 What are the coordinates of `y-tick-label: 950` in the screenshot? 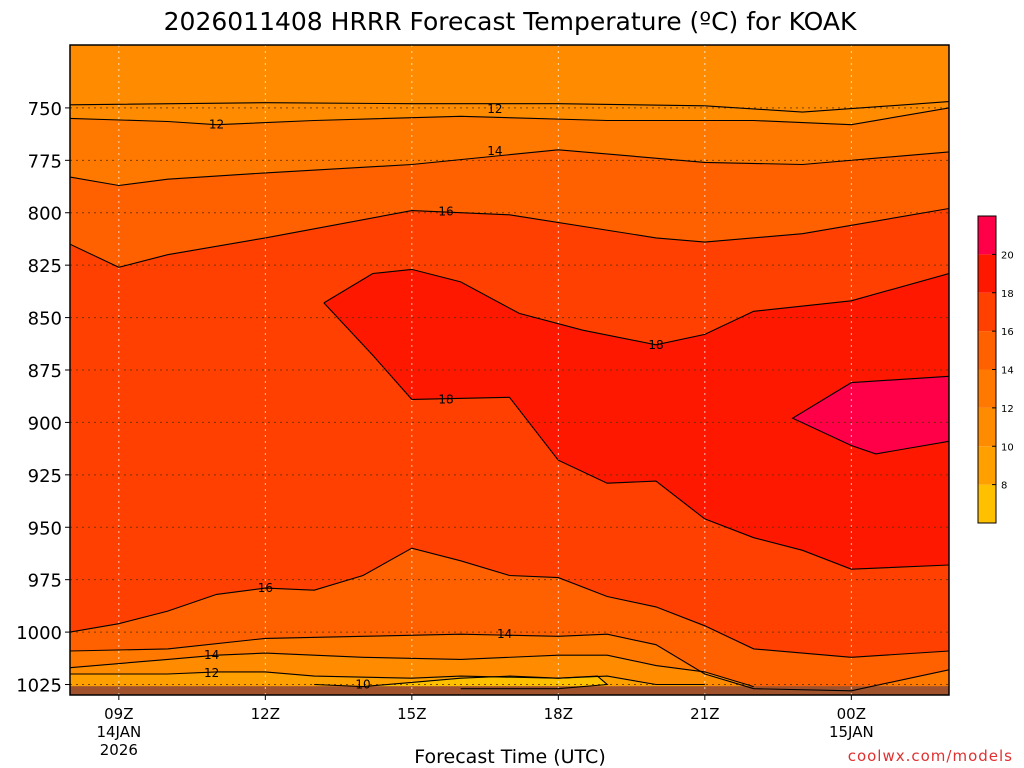 It's located at (45, 528).